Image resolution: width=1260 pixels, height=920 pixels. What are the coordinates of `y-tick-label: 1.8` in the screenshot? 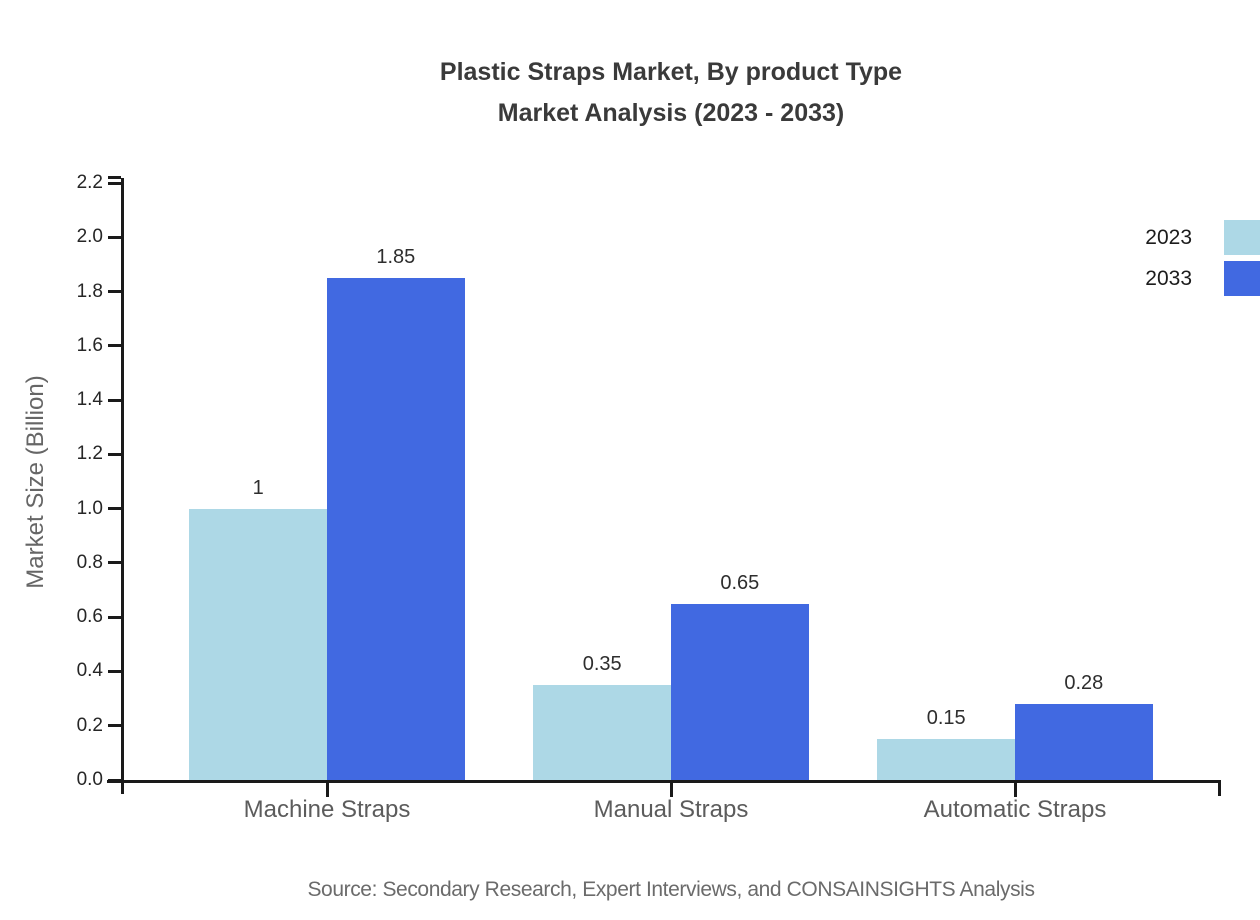 It's located at (89, 291).